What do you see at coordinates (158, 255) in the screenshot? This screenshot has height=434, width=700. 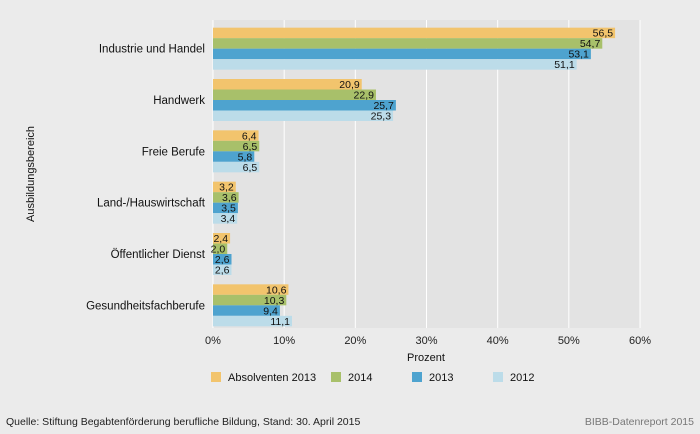 I see `category-label: Öffentlicher Dienst` at bounding box center [158, 255].